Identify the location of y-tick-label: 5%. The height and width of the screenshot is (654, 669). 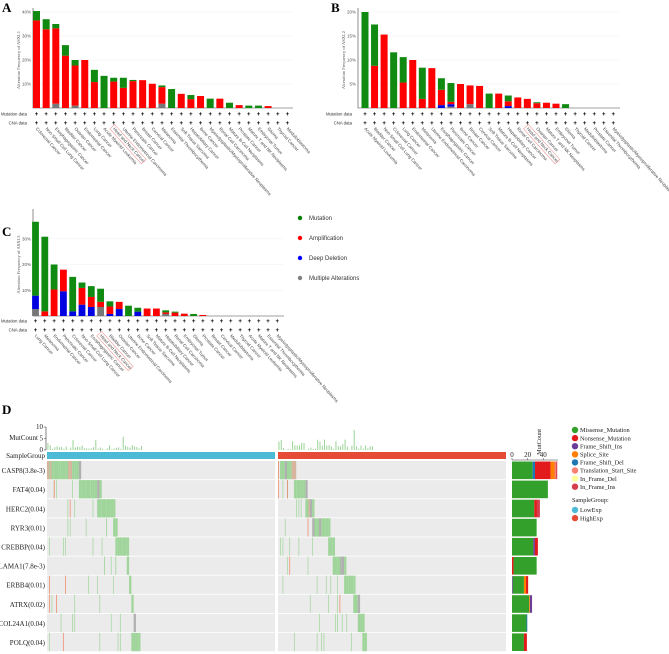
(352, 84).